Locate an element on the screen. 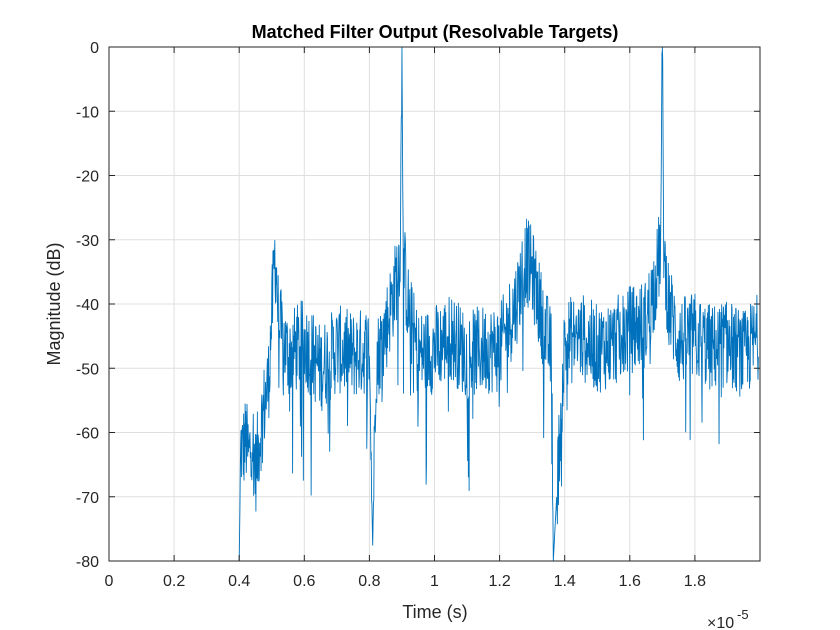  y-tick-label: -20 is located at coordinates (87, 177).